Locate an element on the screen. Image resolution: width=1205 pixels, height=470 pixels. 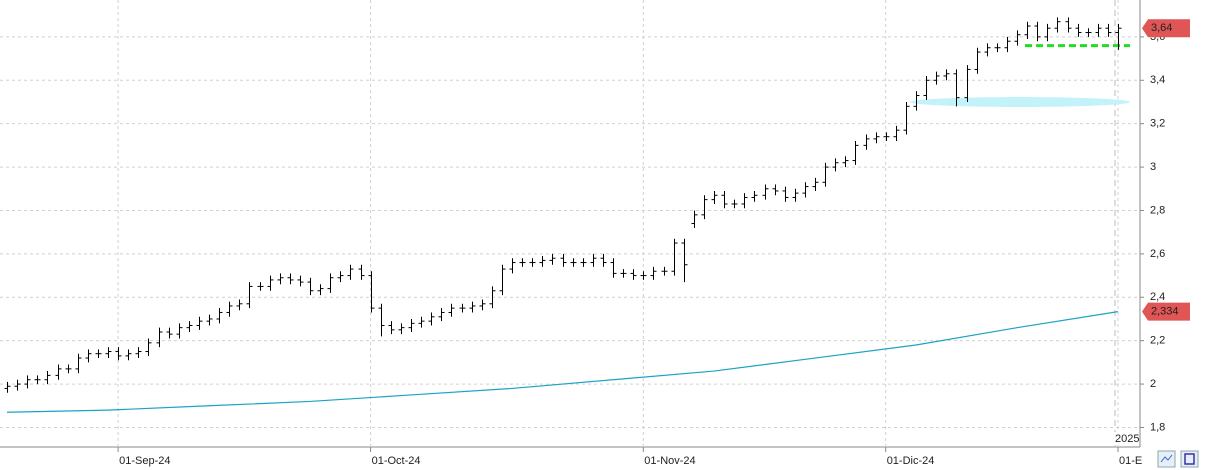
y-tick-label: 3,2 is located at coordinates (1157, 124).